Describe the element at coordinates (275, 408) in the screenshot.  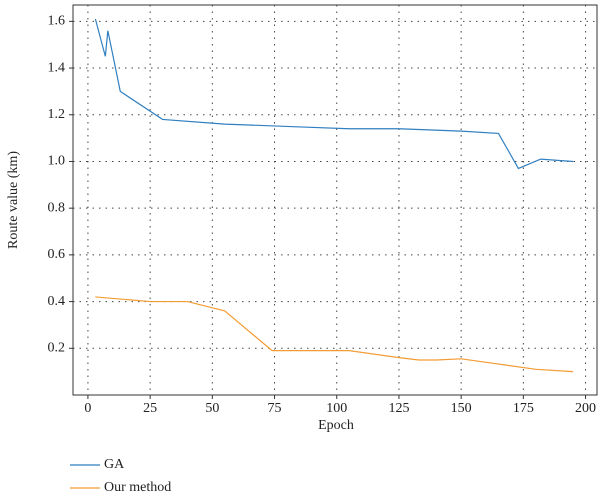
I see `x-tick-label: 75` at that location.